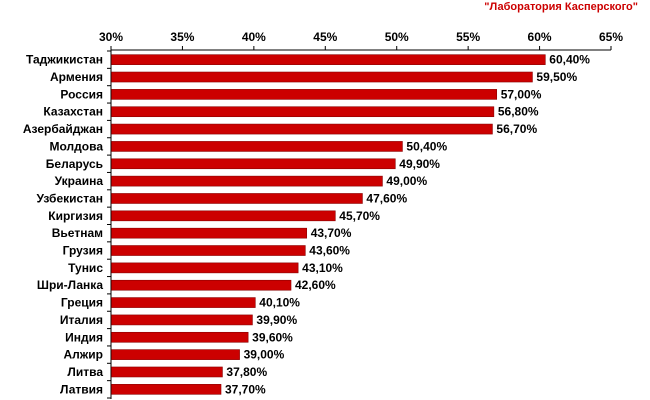  Describe the element at coordinates (82, 303) in the screenshot. I see `category-label: Греция` at that location.